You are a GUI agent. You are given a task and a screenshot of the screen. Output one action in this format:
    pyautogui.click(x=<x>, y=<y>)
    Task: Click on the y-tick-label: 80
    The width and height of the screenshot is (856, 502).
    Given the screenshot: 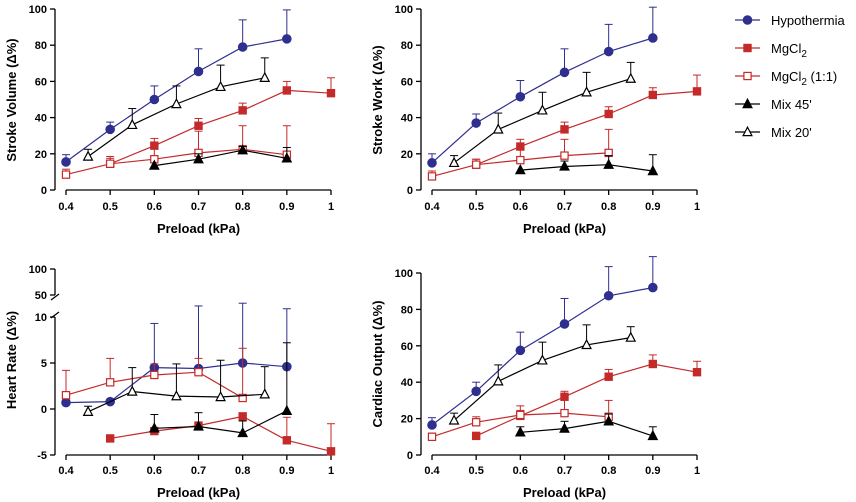 What is the action you would take?
    pyautogui.click(x=407, y=46)
    